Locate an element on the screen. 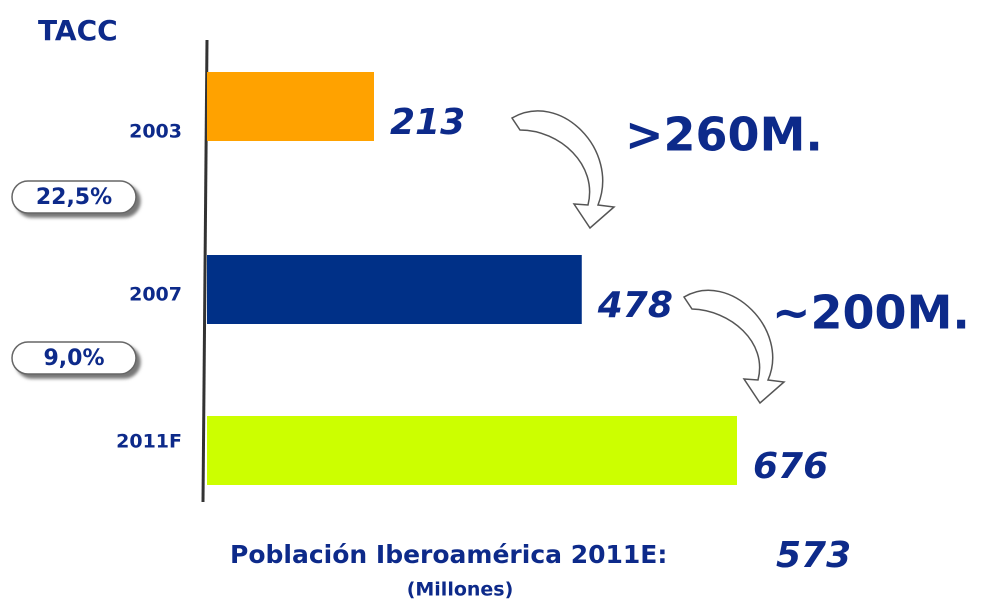  chart-title: TACC is located at coordinates (78, 30).